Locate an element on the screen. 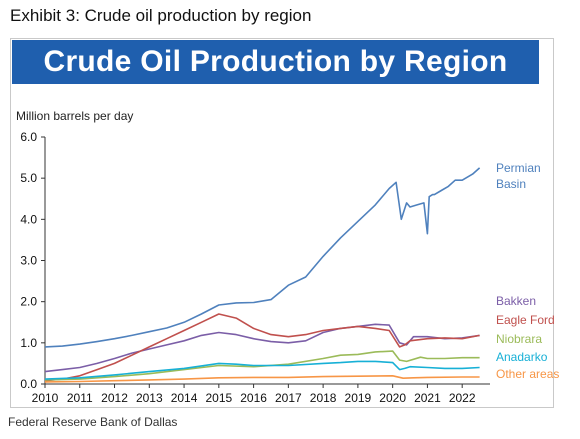 This screenshot has height=439, width=580. series-label-other-areas: Other areas is located at coordinates (527, 374).